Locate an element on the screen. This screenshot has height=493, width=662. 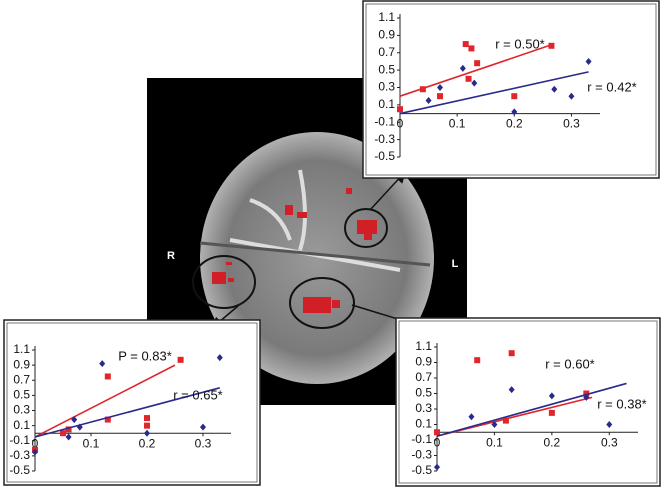
correlation-label: r = 0.50* is located at coordinates (520, 43).